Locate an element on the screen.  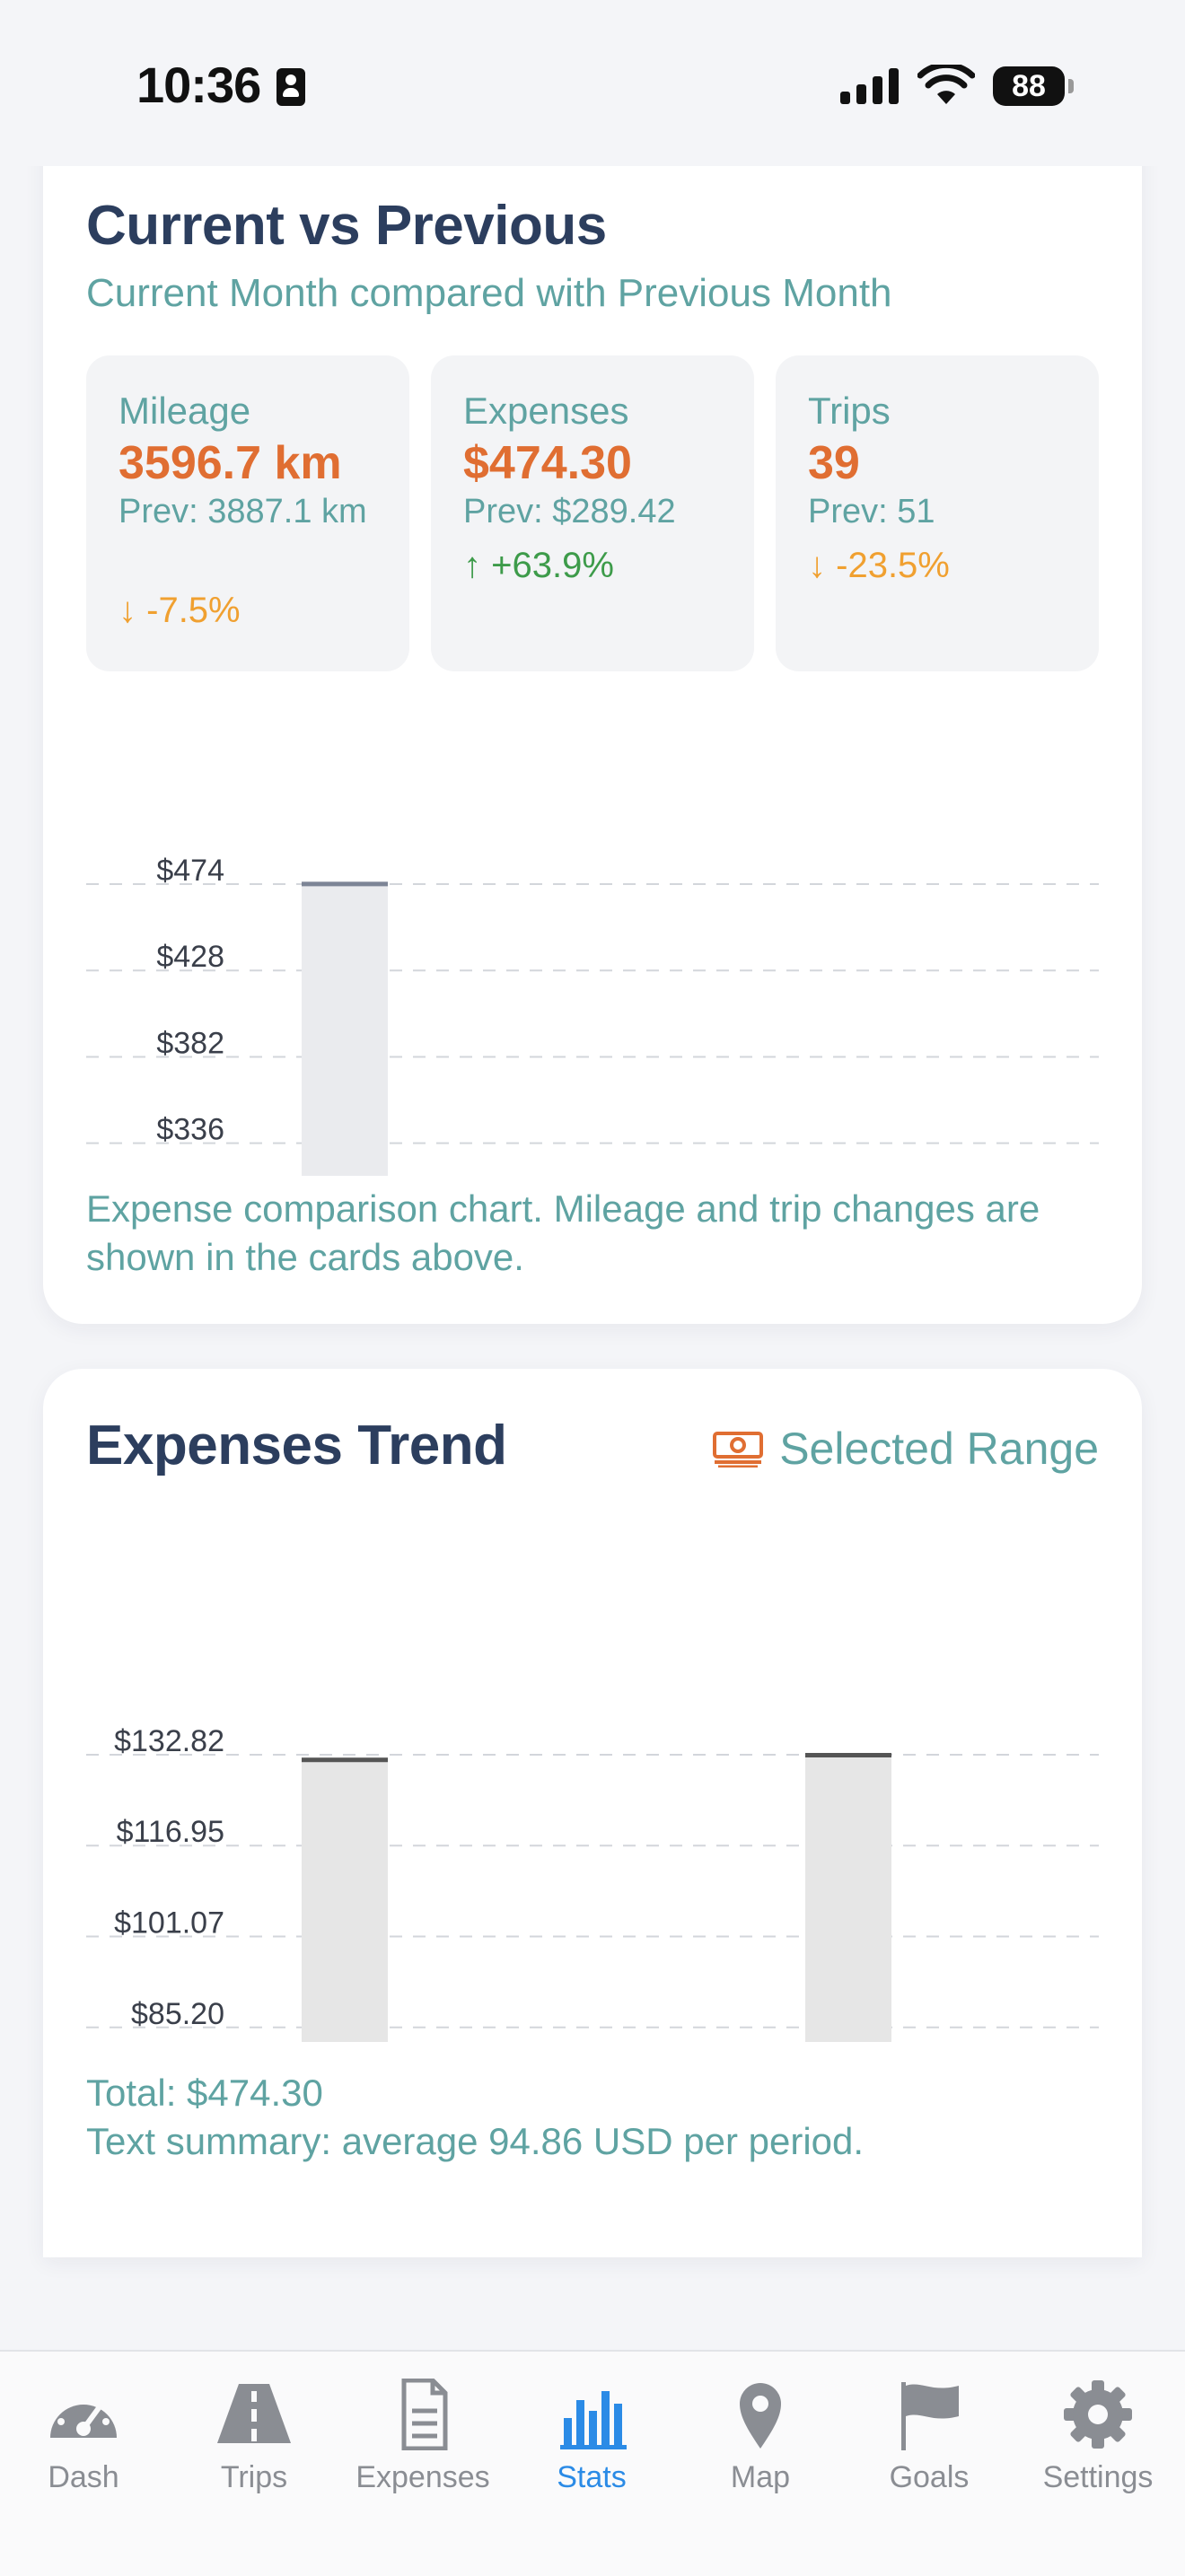
tab-dash: Dash is located at coordinates (83, 2446).